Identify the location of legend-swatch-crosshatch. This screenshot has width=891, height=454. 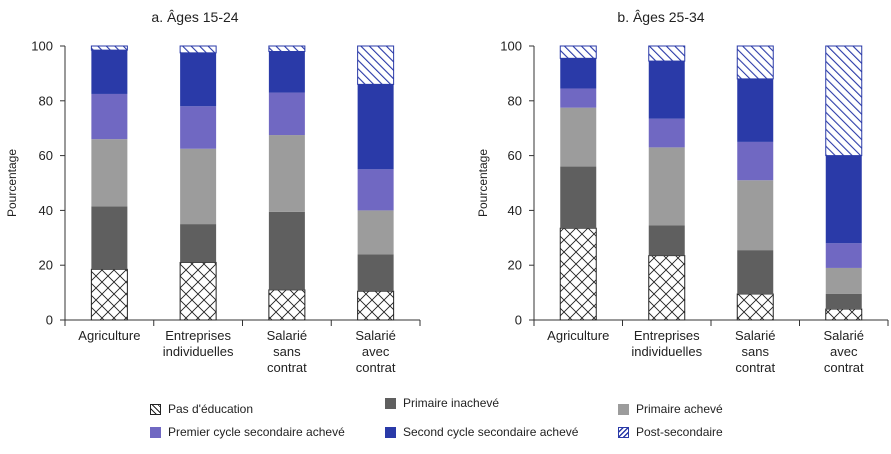
(155, 409).